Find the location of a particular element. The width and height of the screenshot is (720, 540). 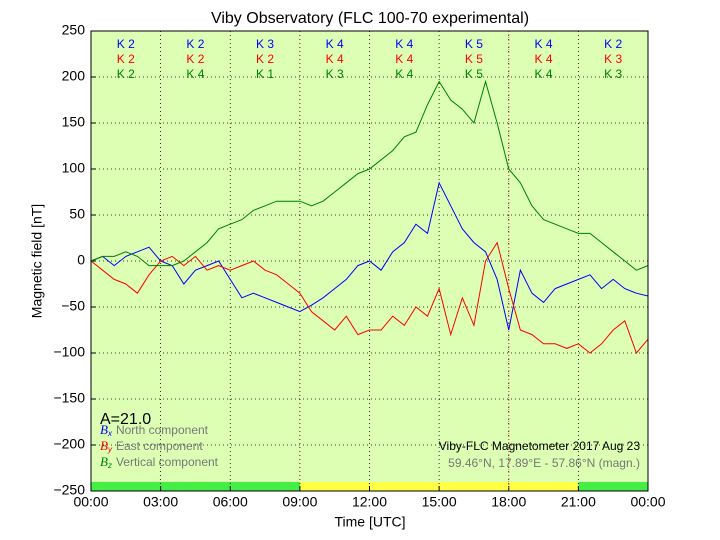

y-tick-label: −250 is located at coordinates (69, 490).